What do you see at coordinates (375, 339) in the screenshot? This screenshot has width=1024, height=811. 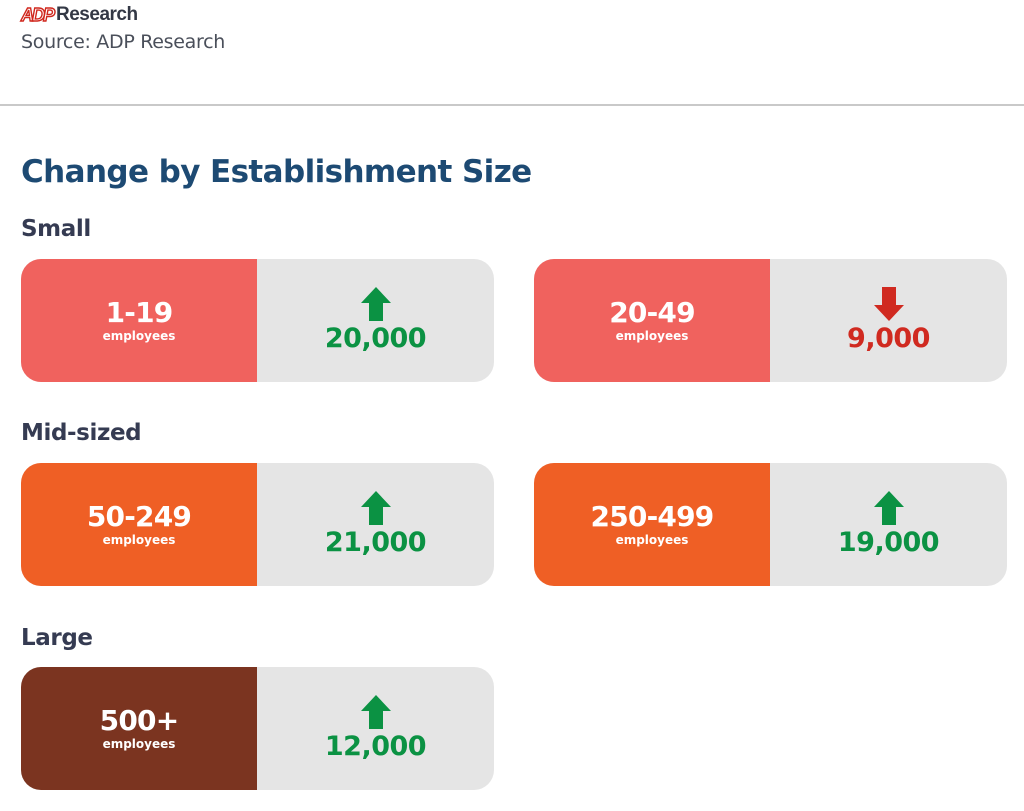 I see `change-value: 20,000` at bounding box center [375, 339].